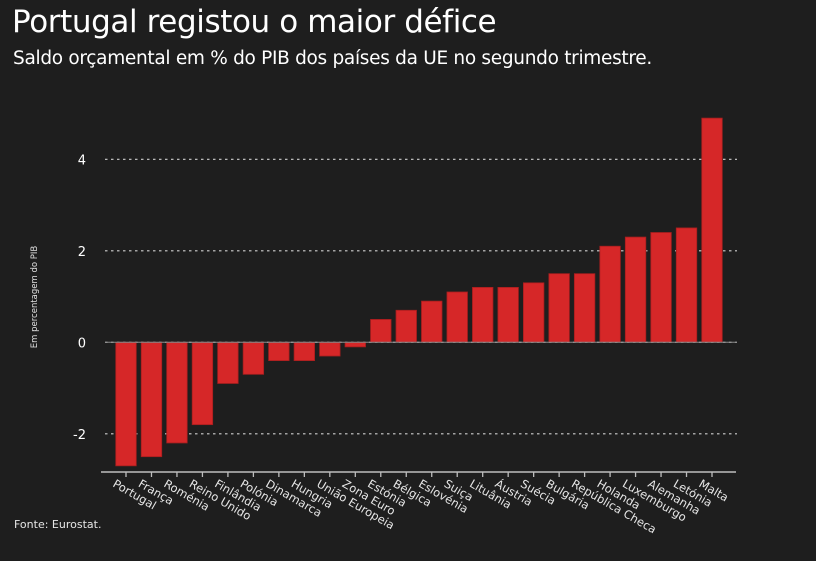 The height and width of the screenshot is (561, 816). I want to click on bar-polónia, so click(253, 358).